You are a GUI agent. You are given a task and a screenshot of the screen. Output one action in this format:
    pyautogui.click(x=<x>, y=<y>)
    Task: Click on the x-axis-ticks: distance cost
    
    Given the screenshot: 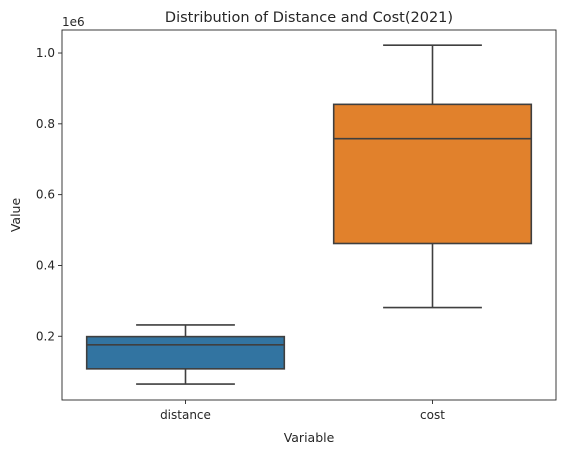 What is the action you would take?
    pyautogui.click(x=302, y=411)
    